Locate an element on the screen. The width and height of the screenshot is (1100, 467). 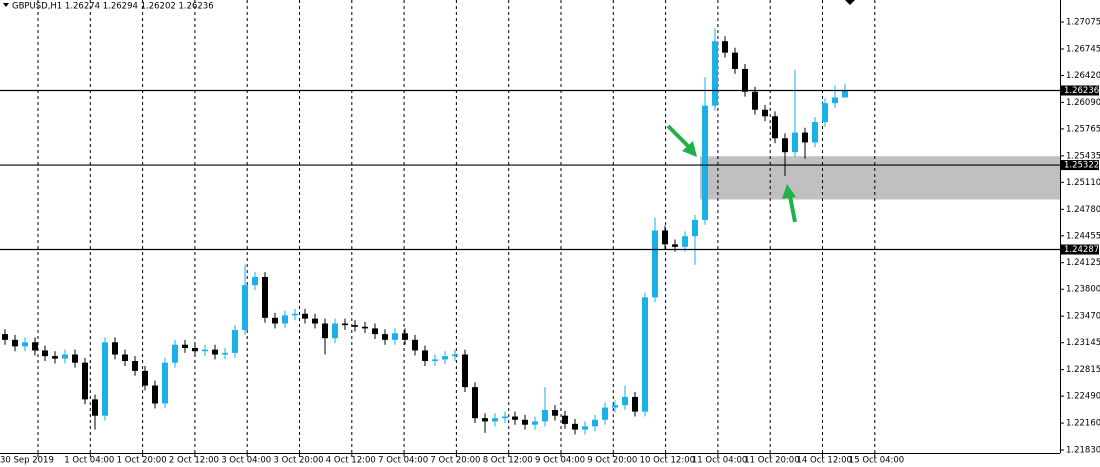
x-tick-label: 8 Oct 12:00 is located at coordinates (508, 461).